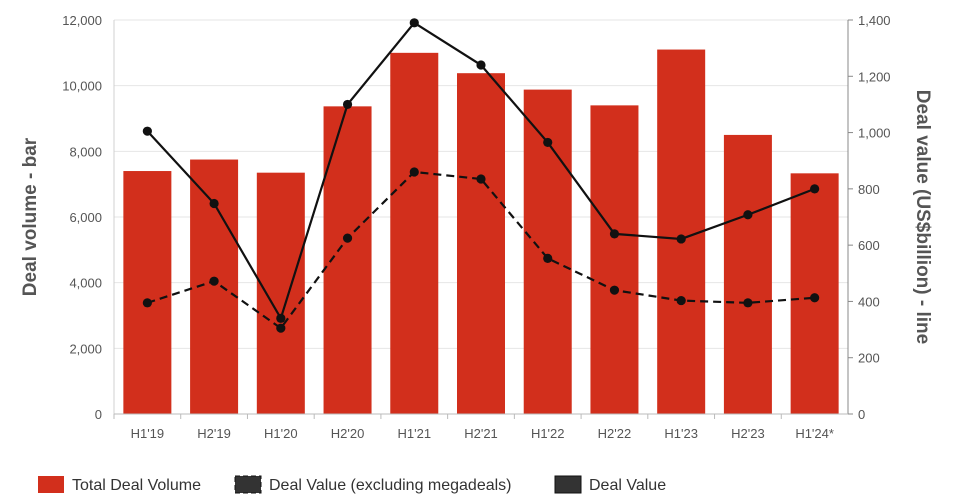 This screenshot has height=499, width=965. I want to click on x-tick-label: H2'22, so click(615, 433).